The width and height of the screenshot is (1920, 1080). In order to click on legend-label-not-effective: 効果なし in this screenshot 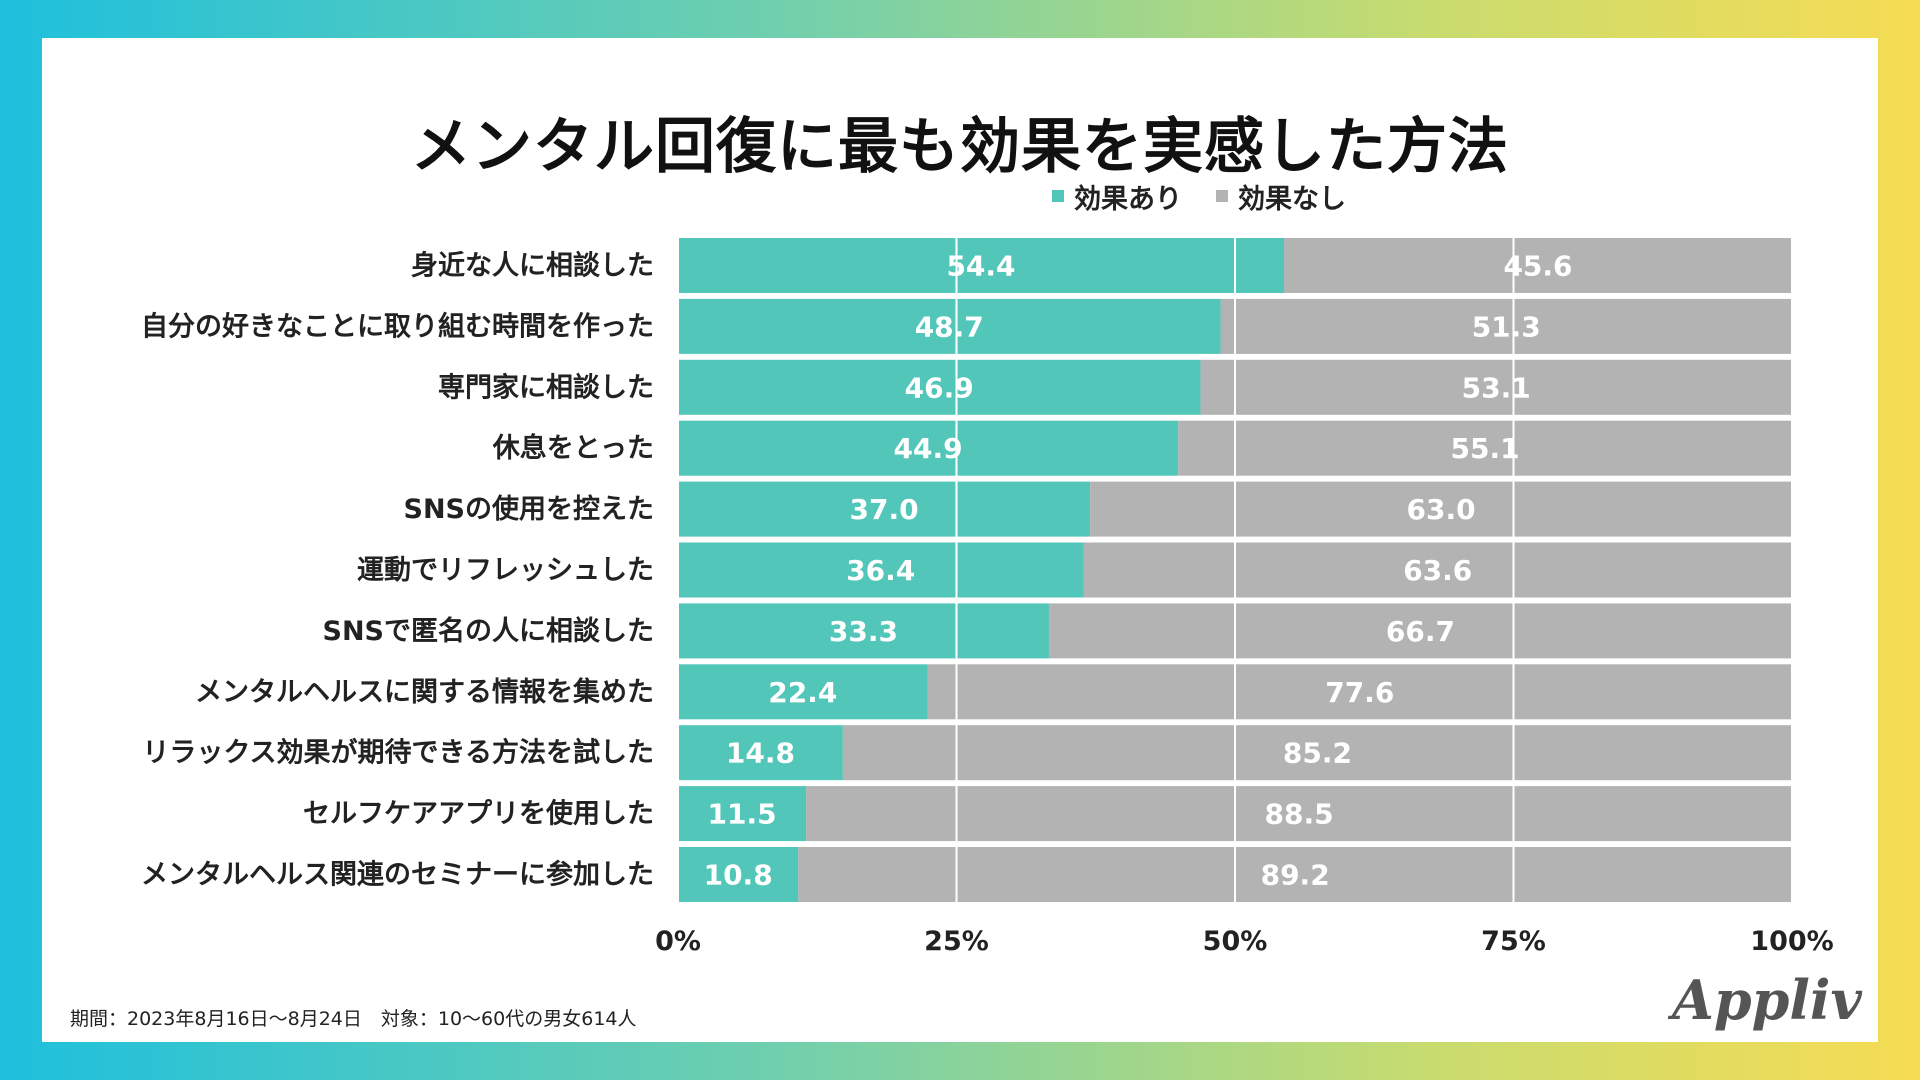, I will do `click(1292, 199)`.